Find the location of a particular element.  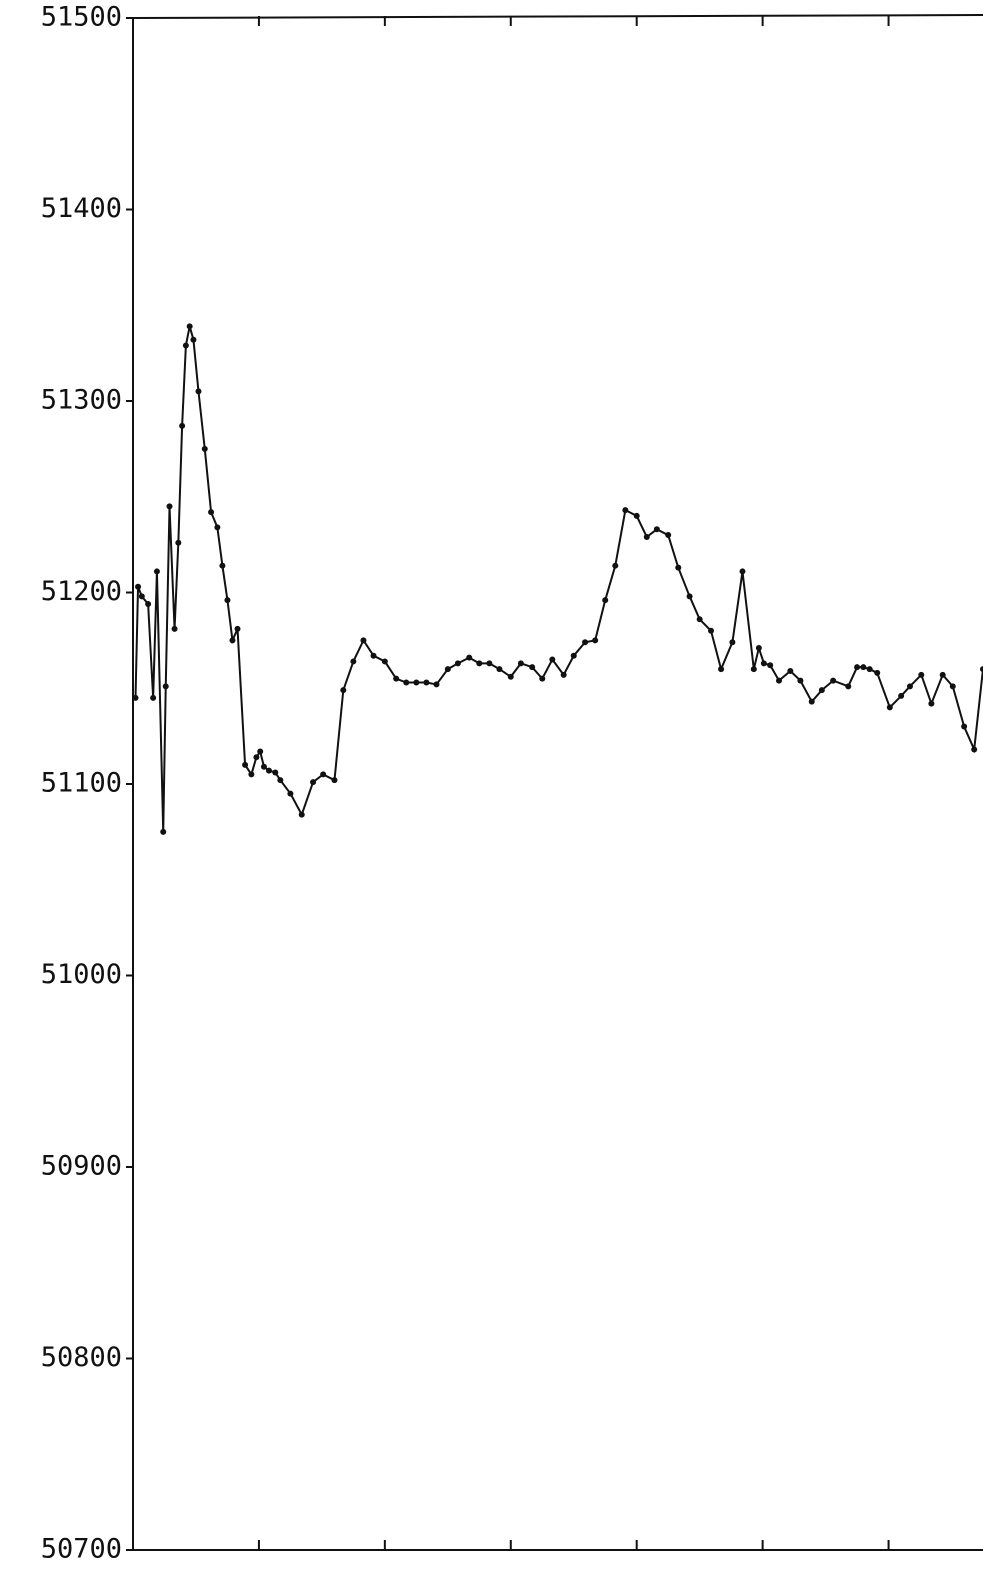

y-tick-label: 51500 is located at coordinates (81, 17).